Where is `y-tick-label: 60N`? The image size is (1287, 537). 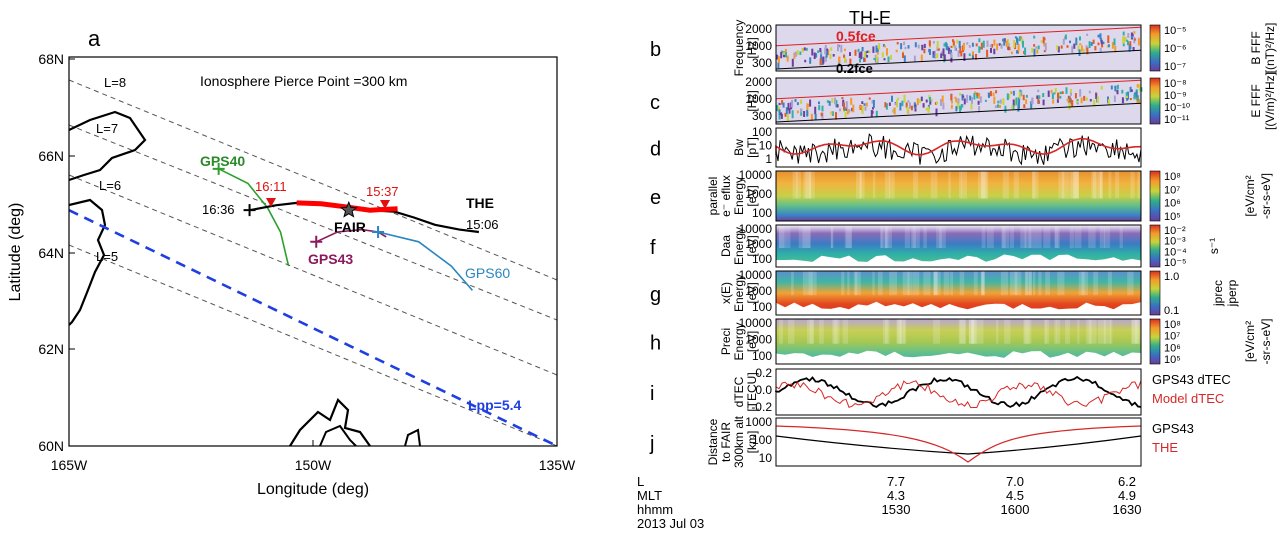
y-tick-label: 60N is located at coordinates (51, 446).